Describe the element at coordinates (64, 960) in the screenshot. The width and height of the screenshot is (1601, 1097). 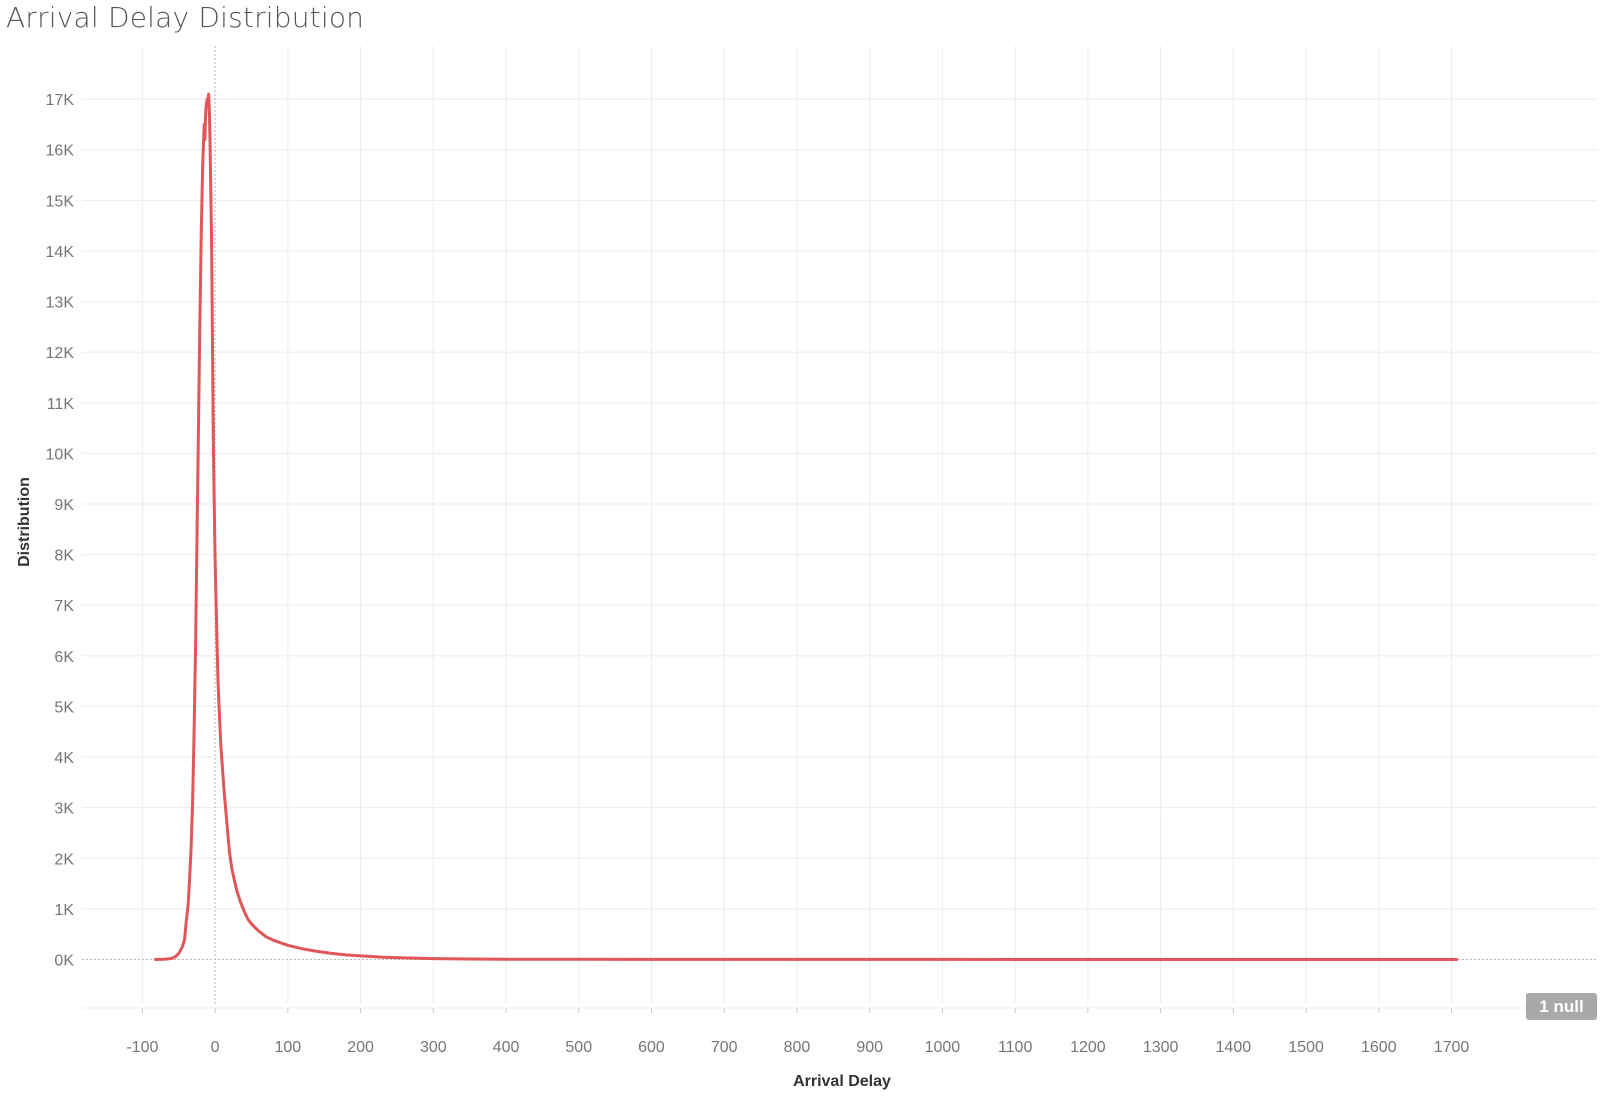
I see `y-tick-label: 0K` at that location.